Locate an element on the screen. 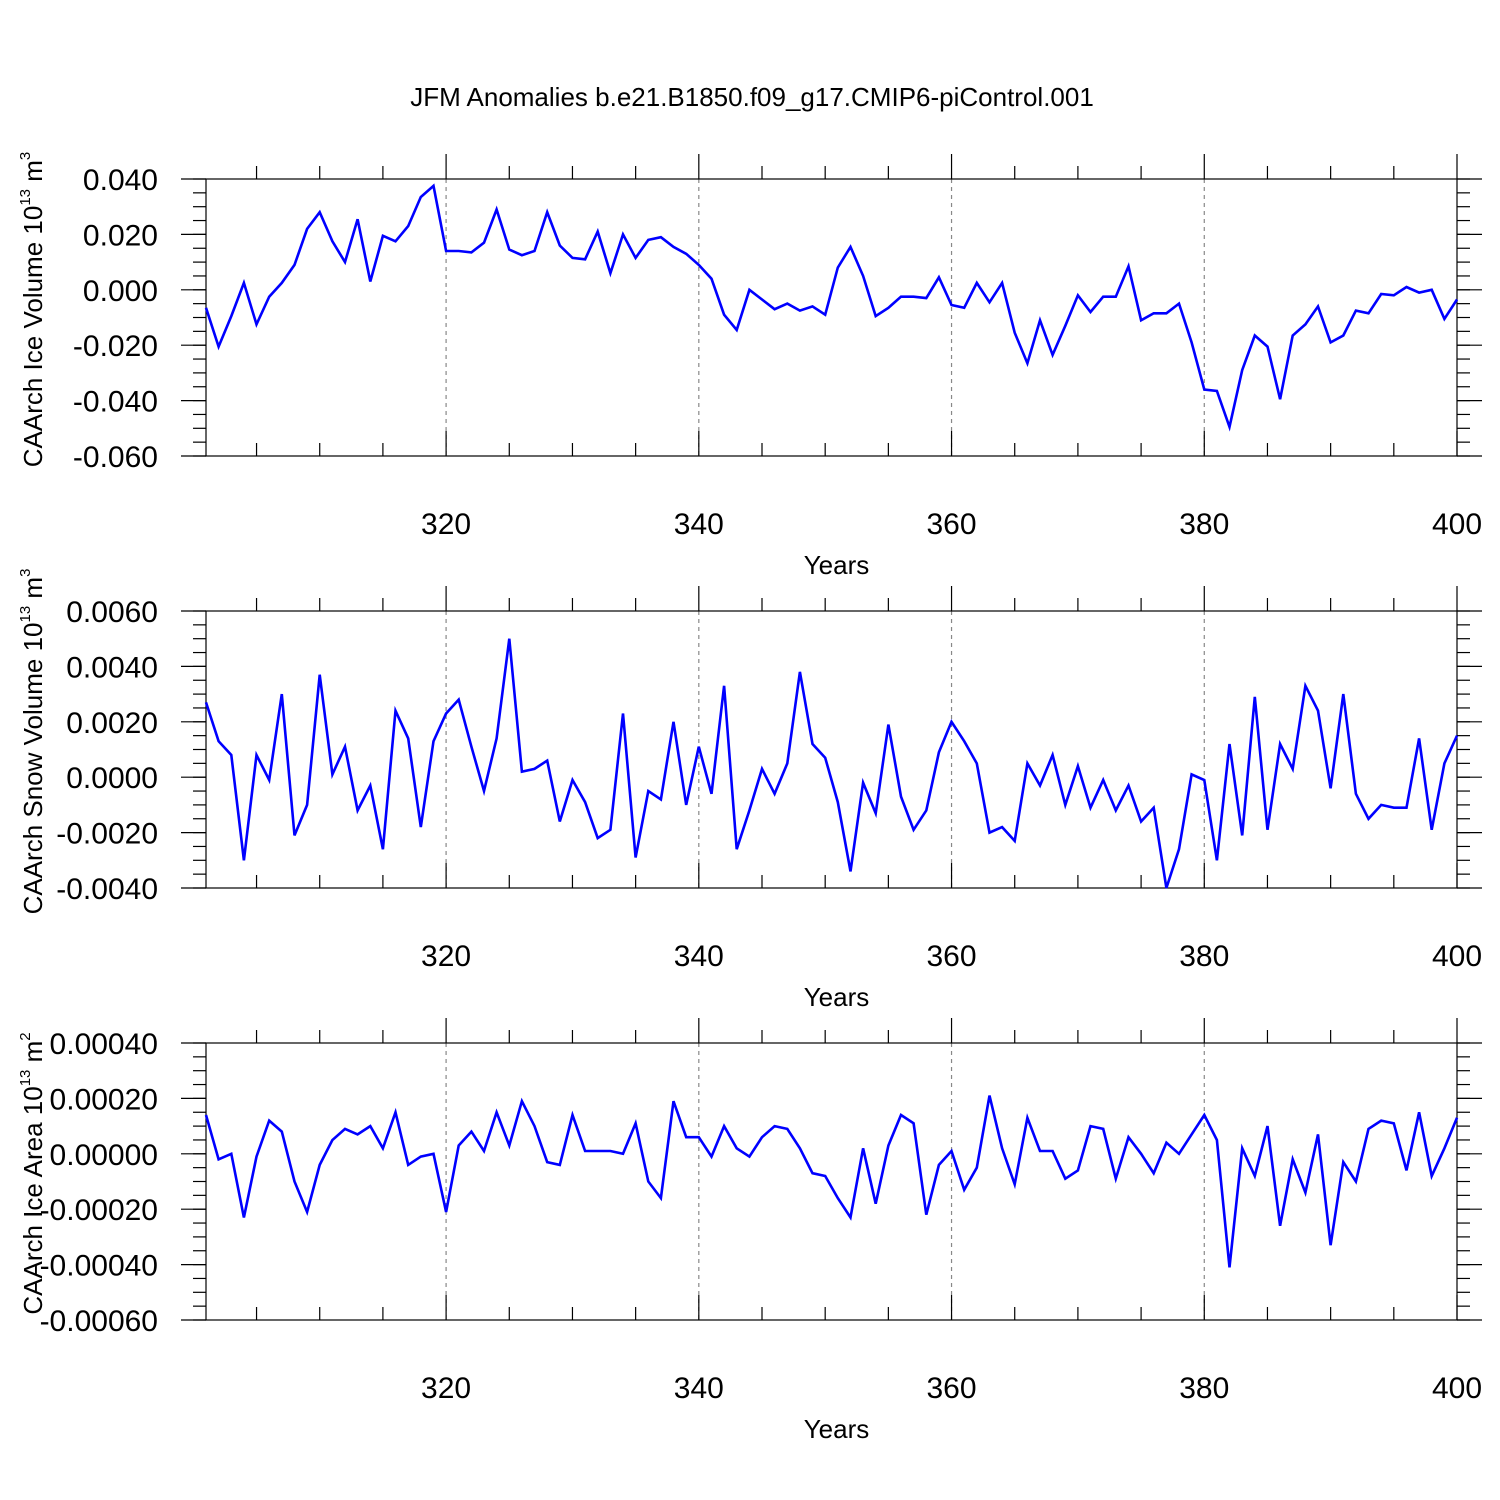 This screenshot has width=1500, height=1500. y-tick-label: 0.0020 is located at coordinates (112, 723).